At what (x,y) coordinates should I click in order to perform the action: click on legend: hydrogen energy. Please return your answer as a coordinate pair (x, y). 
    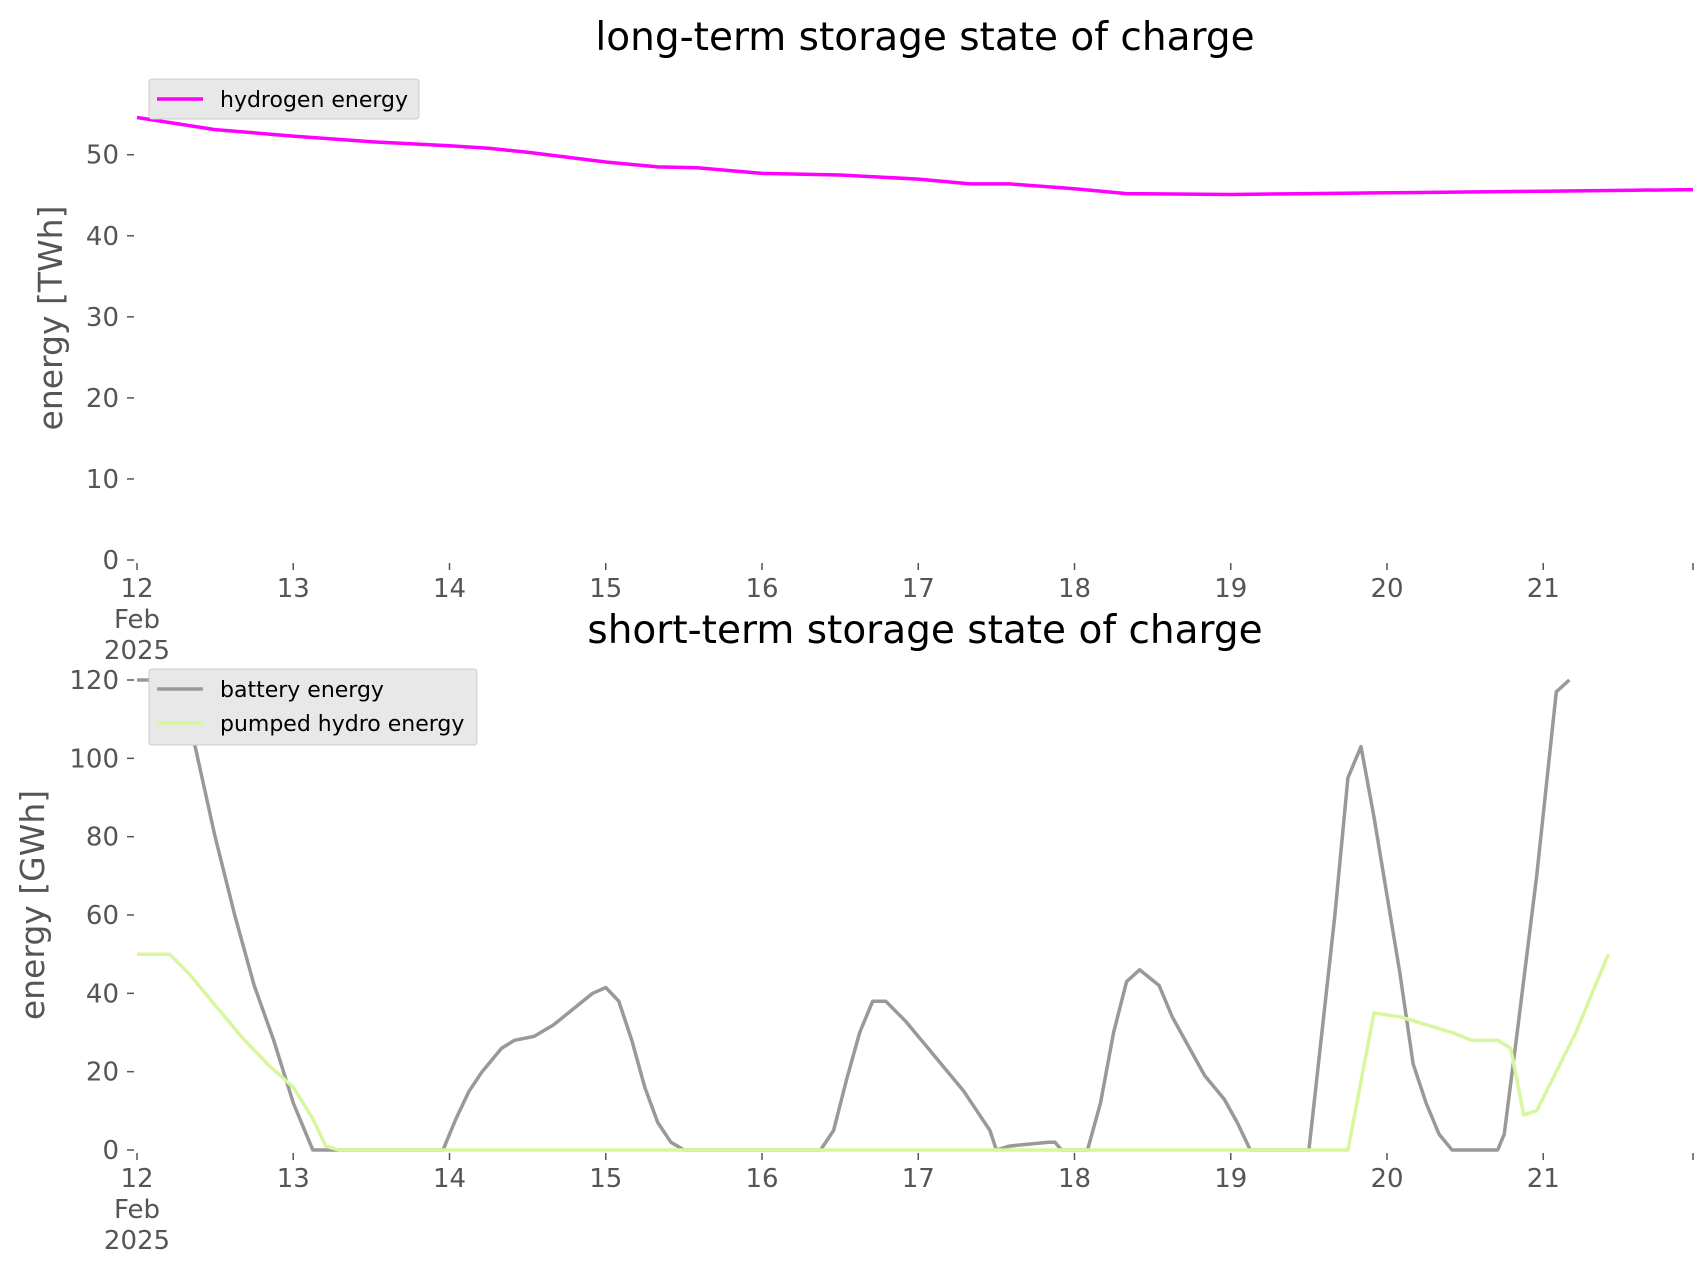
    Looking at the image, I should click on (284, 99).